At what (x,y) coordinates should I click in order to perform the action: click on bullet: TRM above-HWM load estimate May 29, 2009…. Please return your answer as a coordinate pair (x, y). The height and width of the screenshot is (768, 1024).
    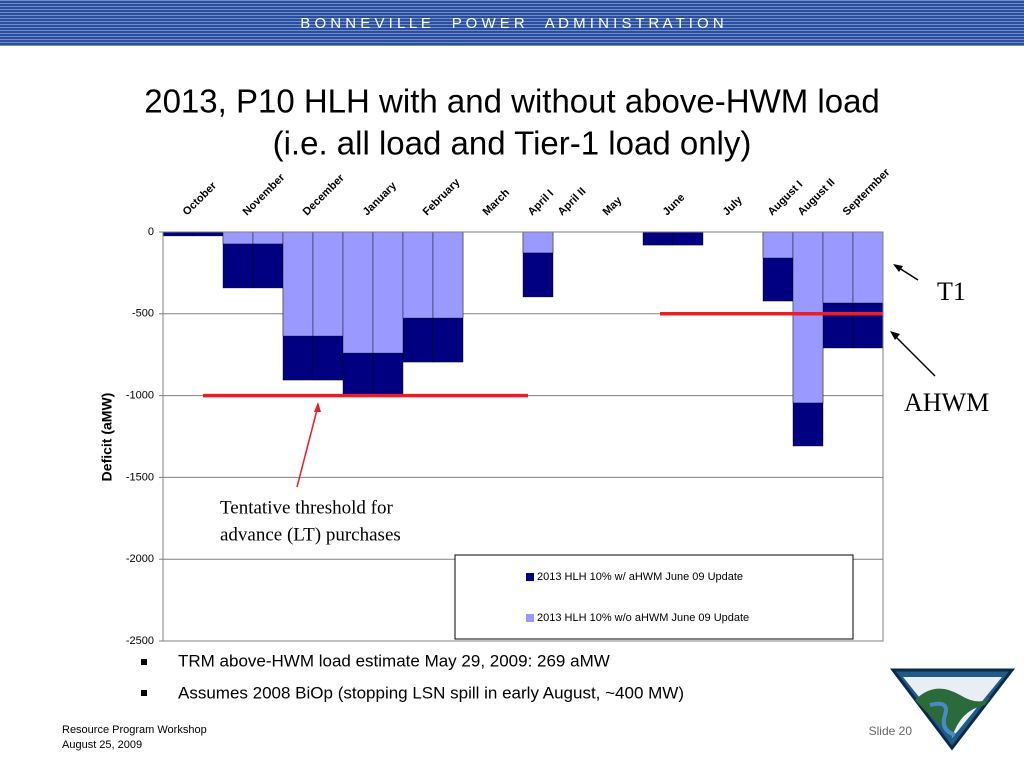
    Looking at the image, I should click on (394, 660).